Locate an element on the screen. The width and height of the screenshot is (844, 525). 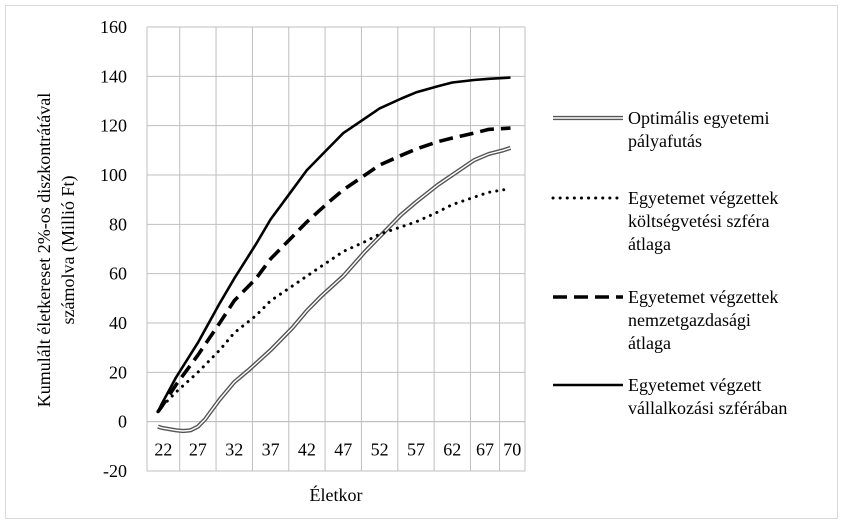
x-tick-label: 70 is located at coordinates (512, 450).